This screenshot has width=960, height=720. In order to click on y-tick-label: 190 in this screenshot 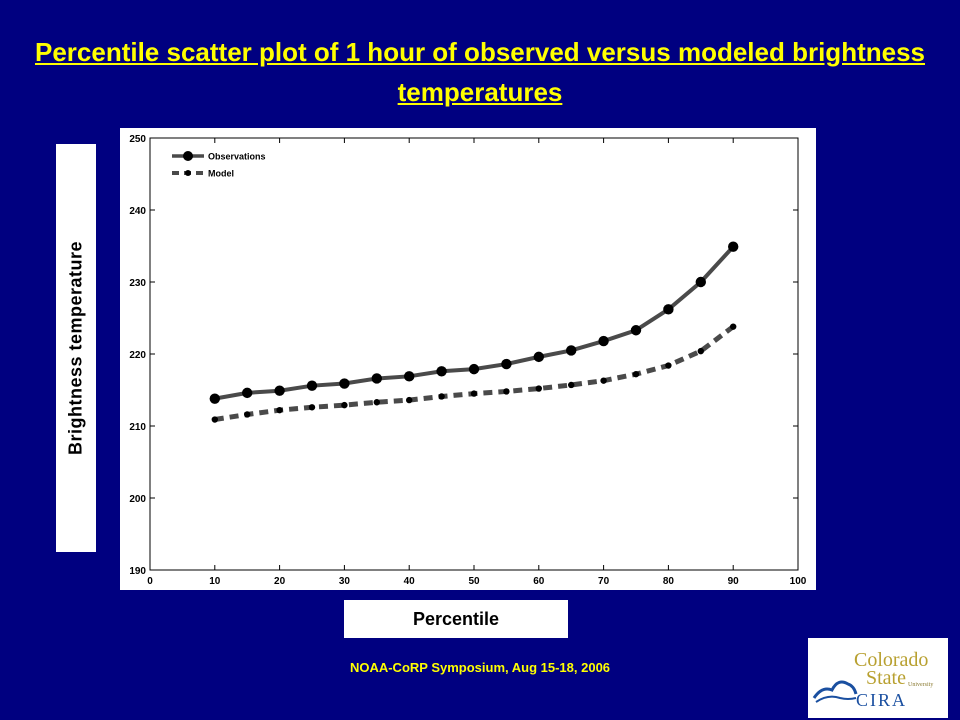, I will do `click(137, 571)`.